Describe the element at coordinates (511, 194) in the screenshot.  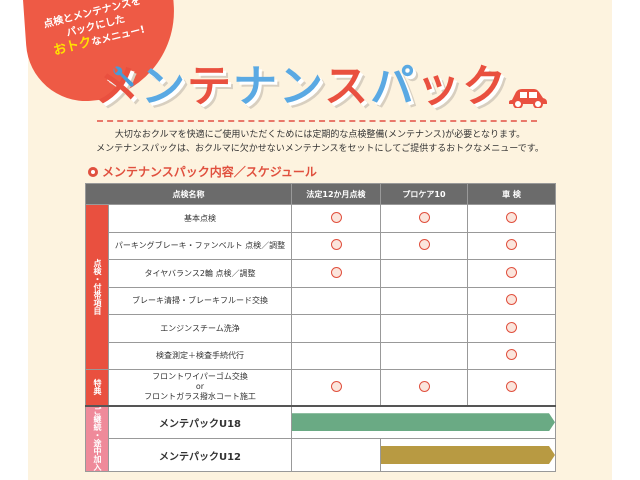
I see `header-shaken: 車 検` at that location.